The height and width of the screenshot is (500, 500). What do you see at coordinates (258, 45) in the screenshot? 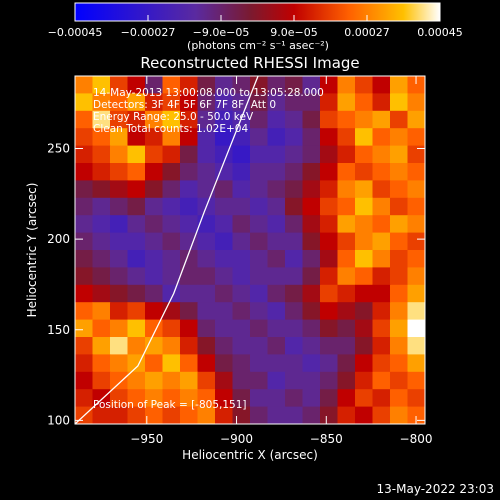
I see `colorbar-unit-label: (photons cm⁻² s⁻¹ asec⁻²)` at bounding box center [258, 45].